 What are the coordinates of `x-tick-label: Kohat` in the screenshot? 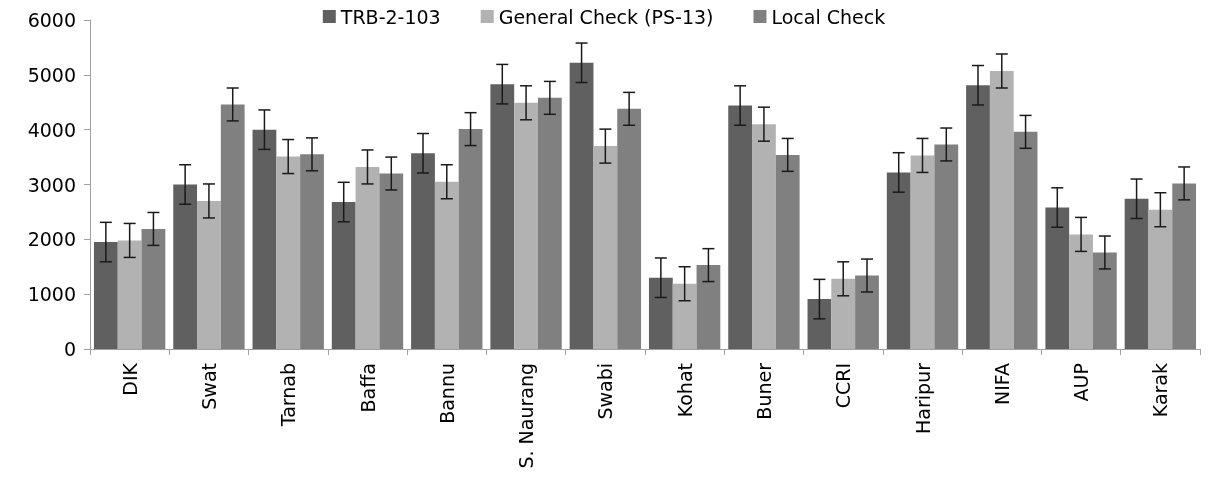 It's located at (684, 390).